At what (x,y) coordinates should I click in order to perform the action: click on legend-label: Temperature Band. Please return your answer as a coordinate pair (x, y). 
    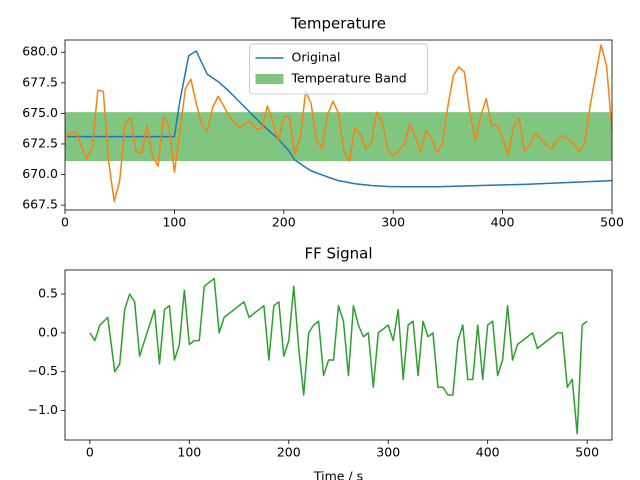
    Looking at the image, I should click on (349, 78).